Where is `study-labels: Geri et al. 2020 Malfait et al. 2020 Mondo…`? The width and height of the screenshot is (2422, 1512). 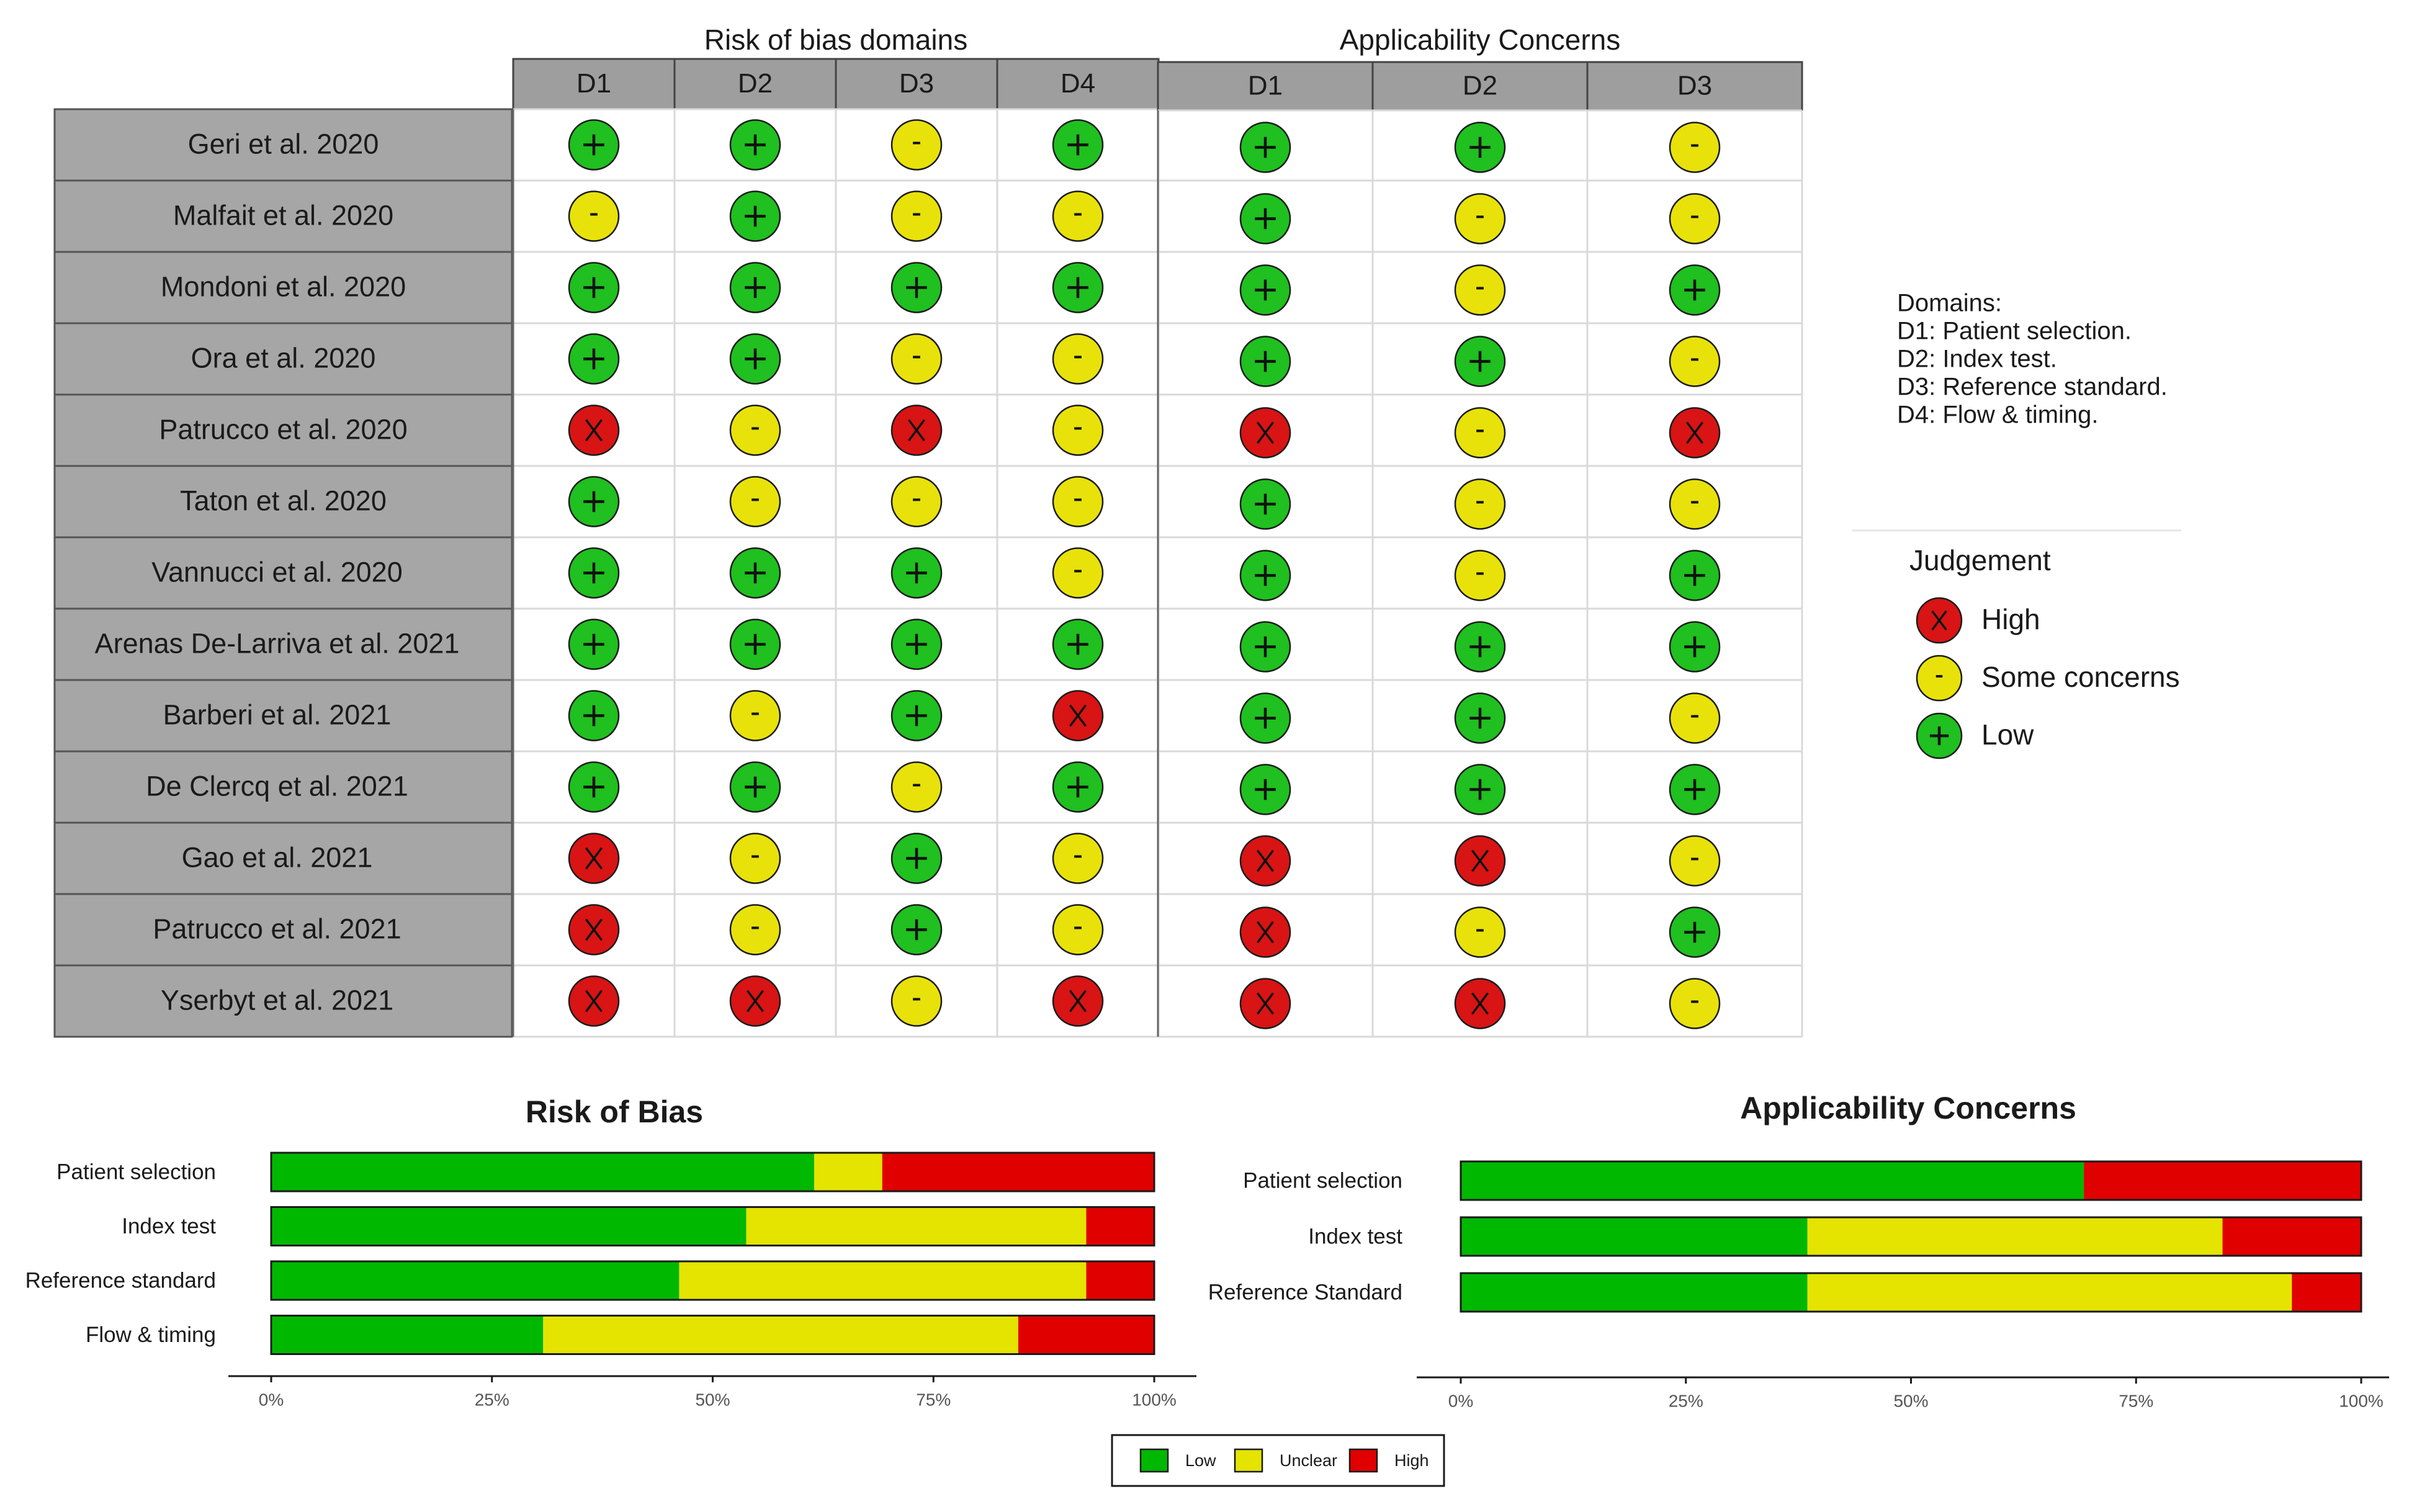
study-labels: Geri et al. 2020 Malfait et al. 2020 Mondo… is located at coordinates (283, 573).